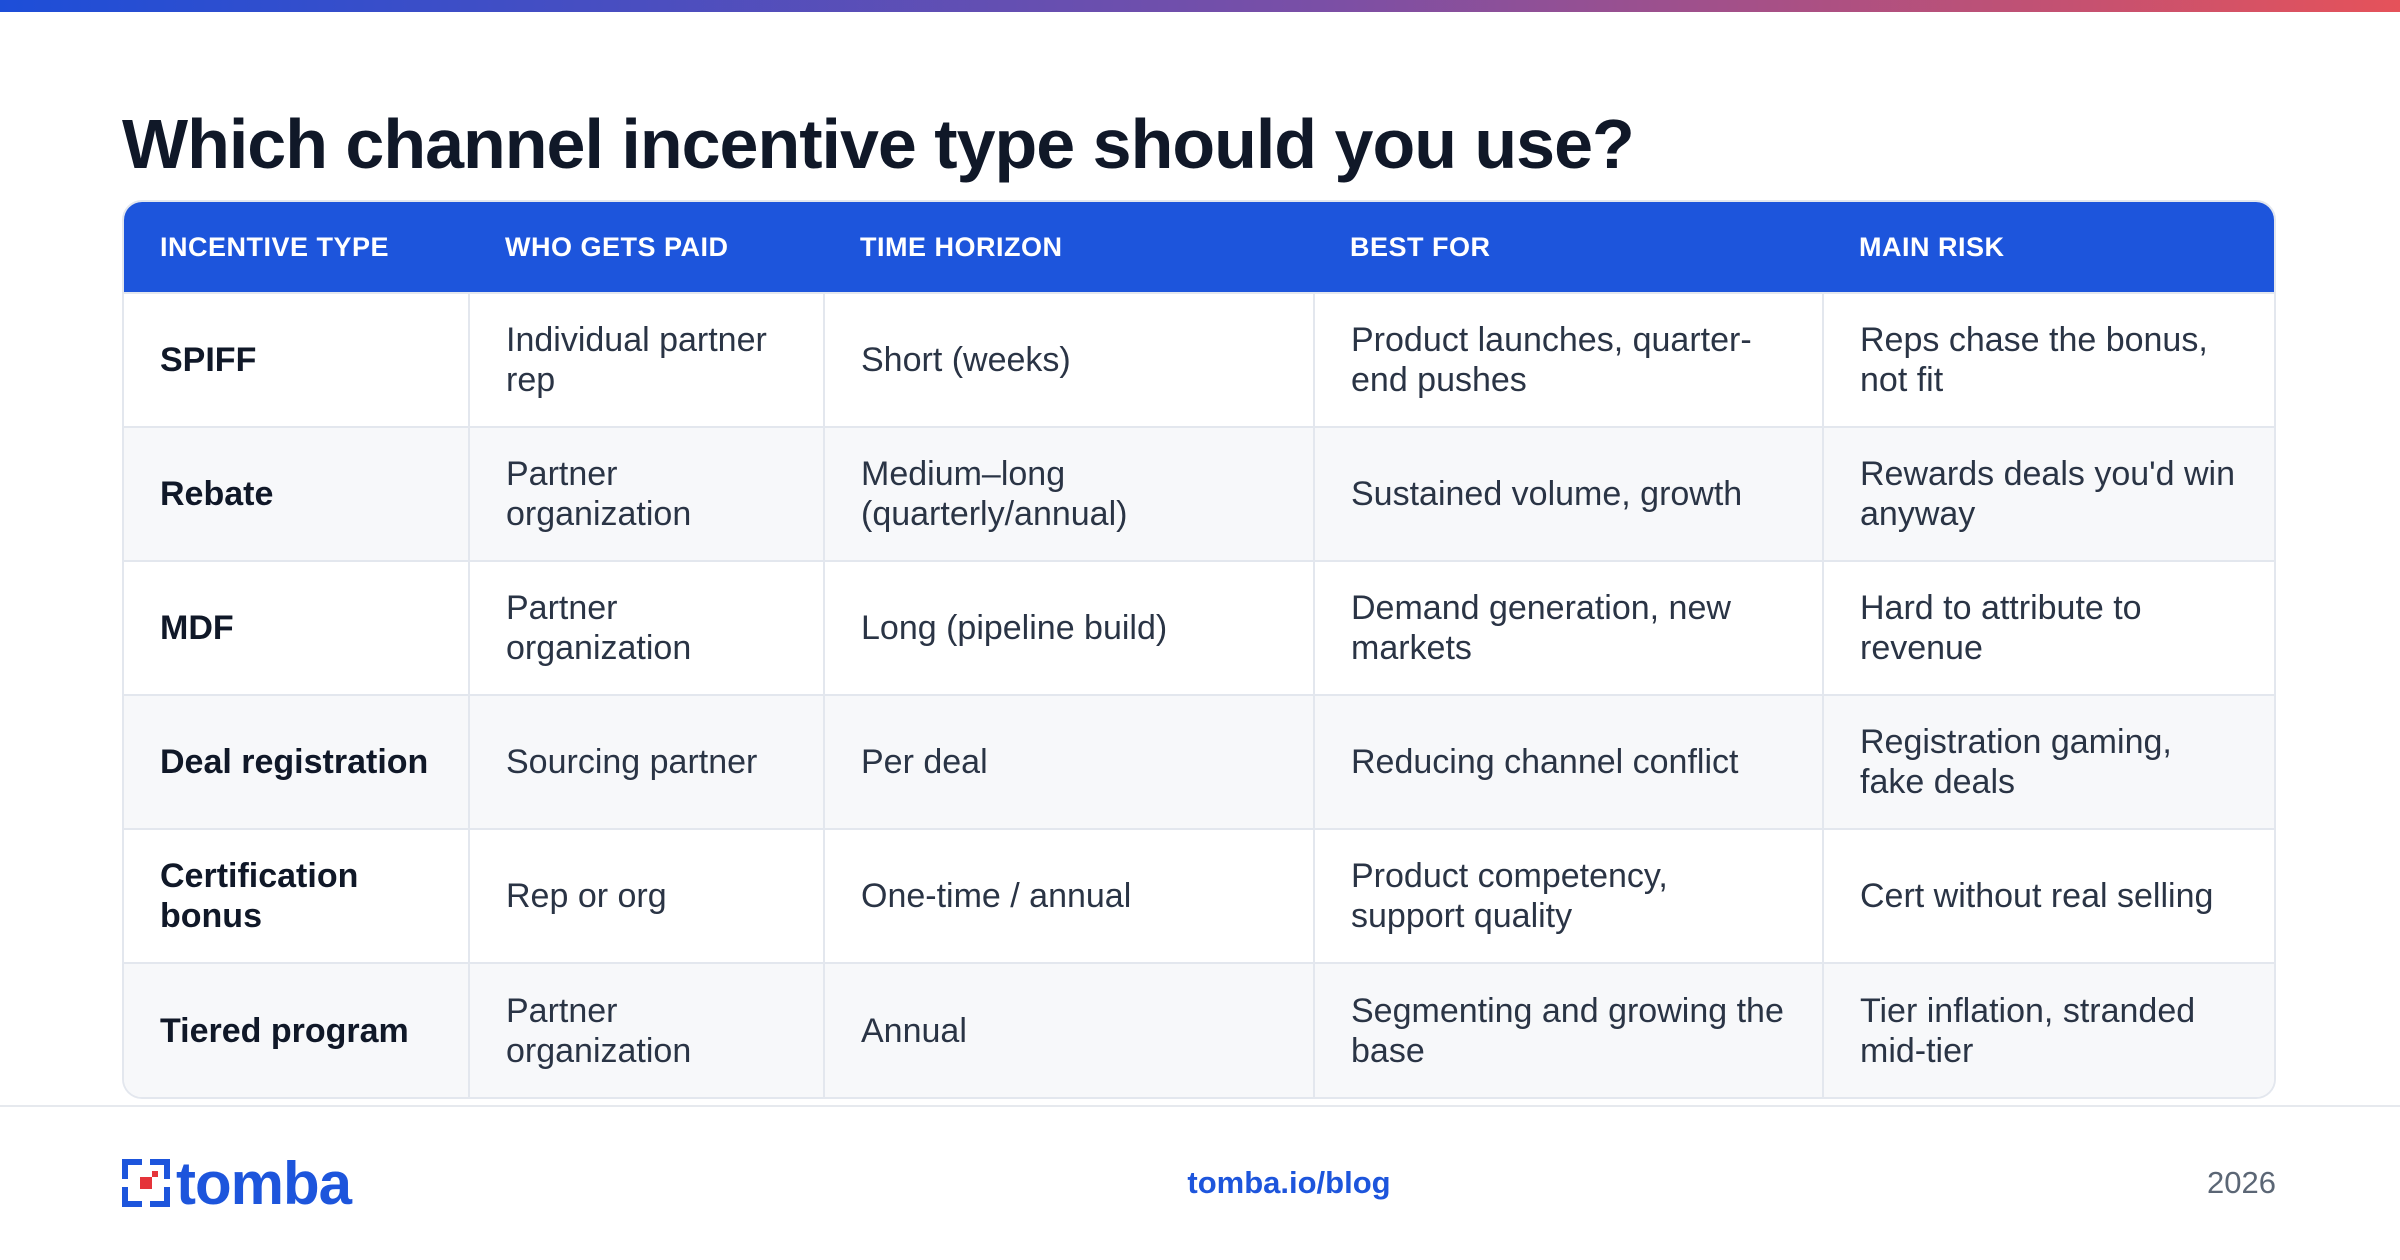  I want to click on column-header: TIME HORIZON, so click(1069, 247).